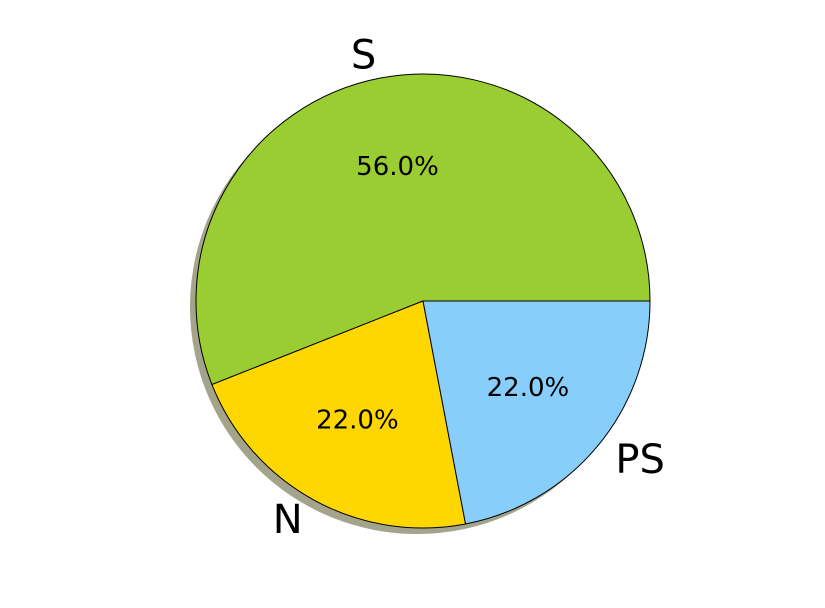 This screenshot has height=608, width=825. What do you see at coordinates (397, 167) in the screenshot?
I see `pct-label-s: 56.0%` at bounding box center [397, 167].